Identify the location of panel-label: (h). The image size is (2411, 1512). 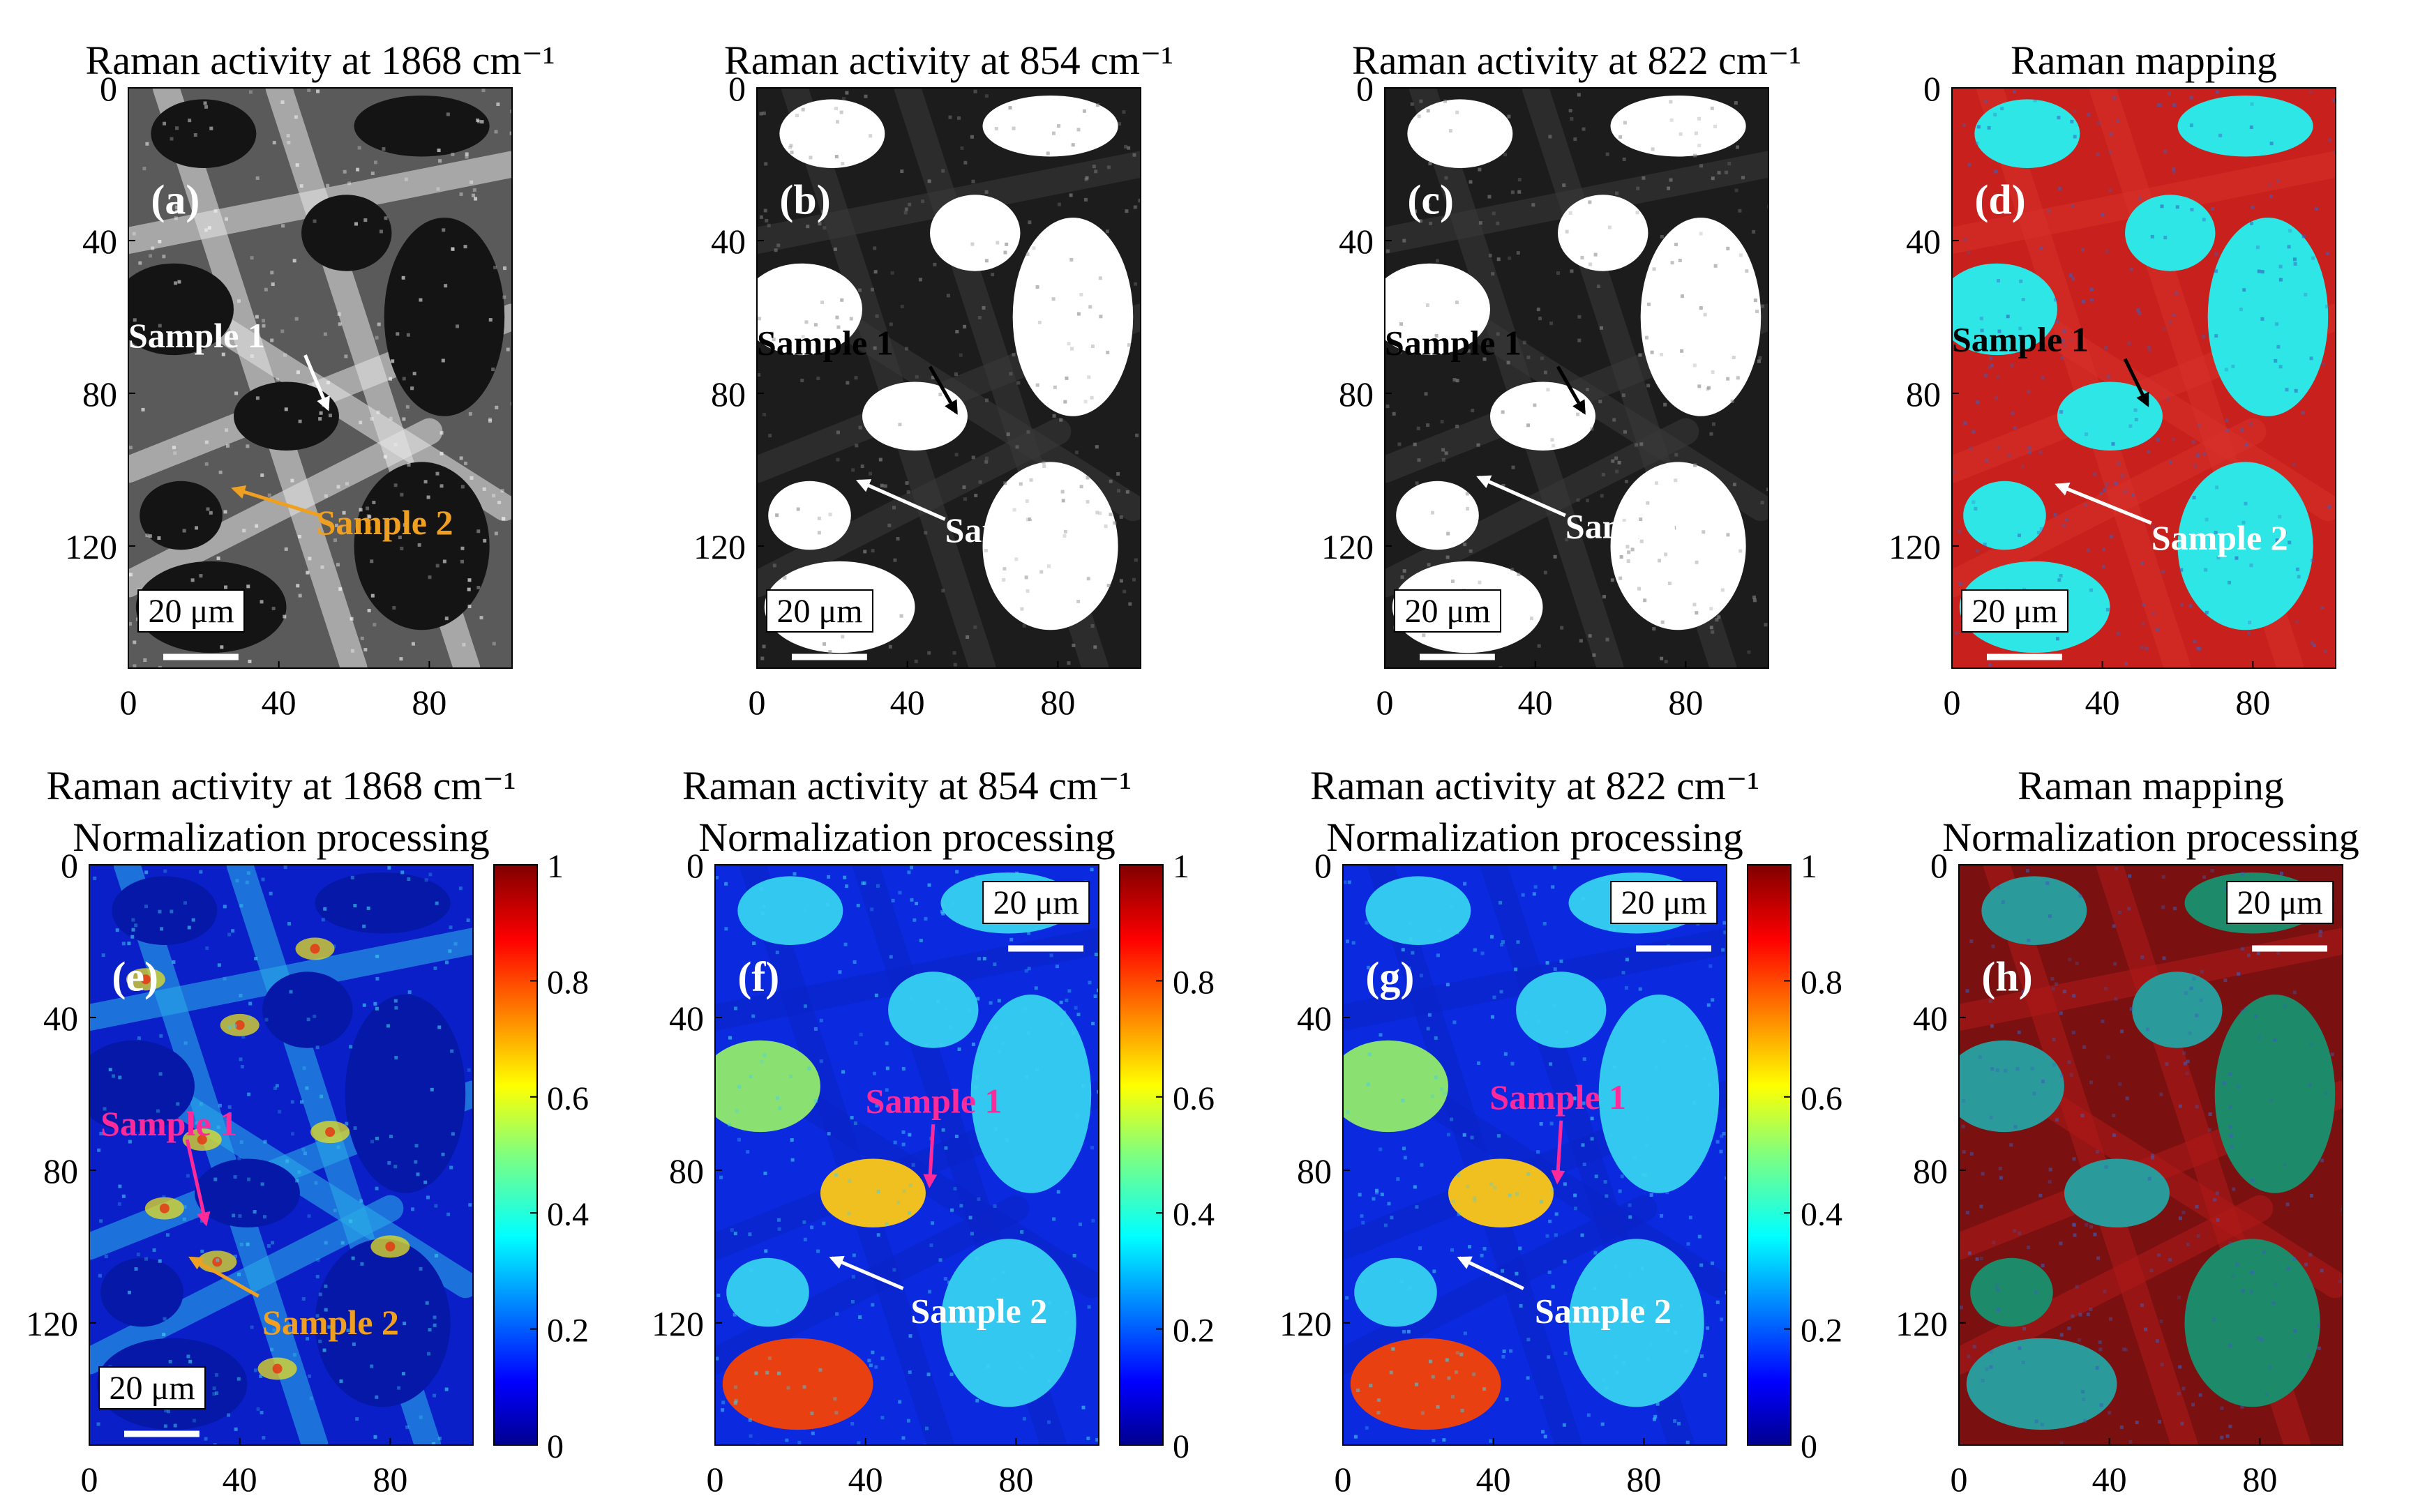
(2006, 977).